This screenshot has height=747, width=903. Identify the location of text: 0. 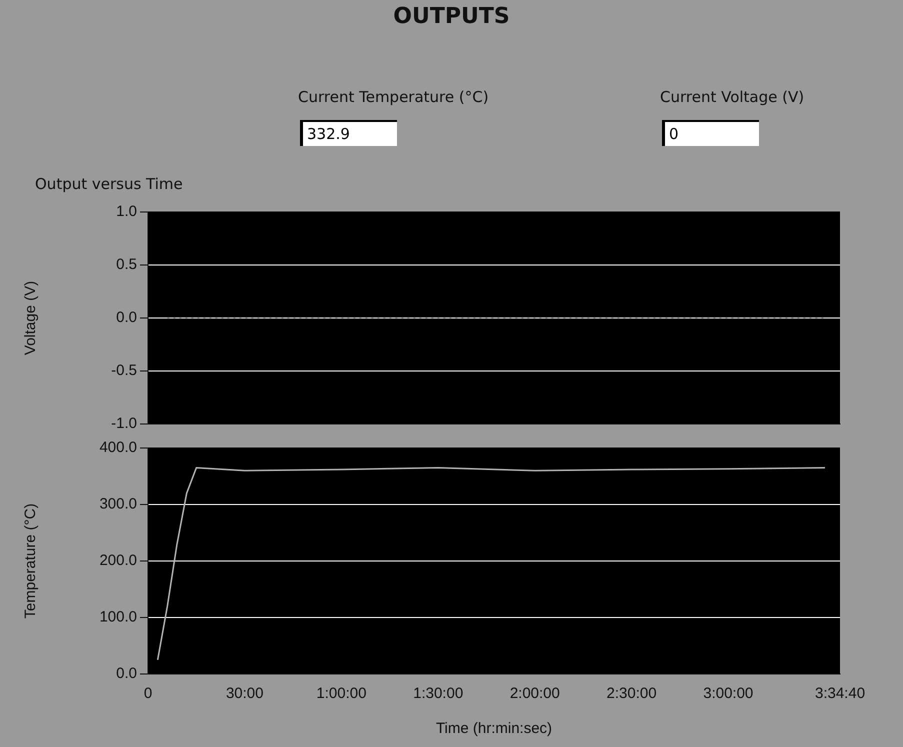
(710, 133).